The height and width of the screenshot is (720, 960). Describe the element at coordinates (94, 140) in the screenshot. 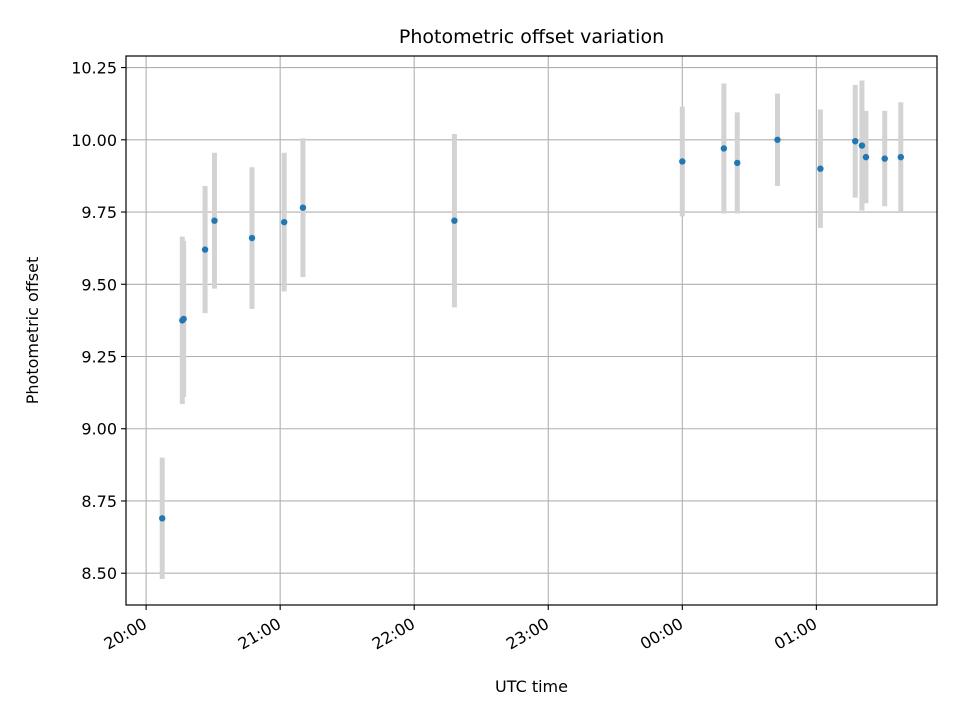

I see `y-tick-label: 10.00` at that location.